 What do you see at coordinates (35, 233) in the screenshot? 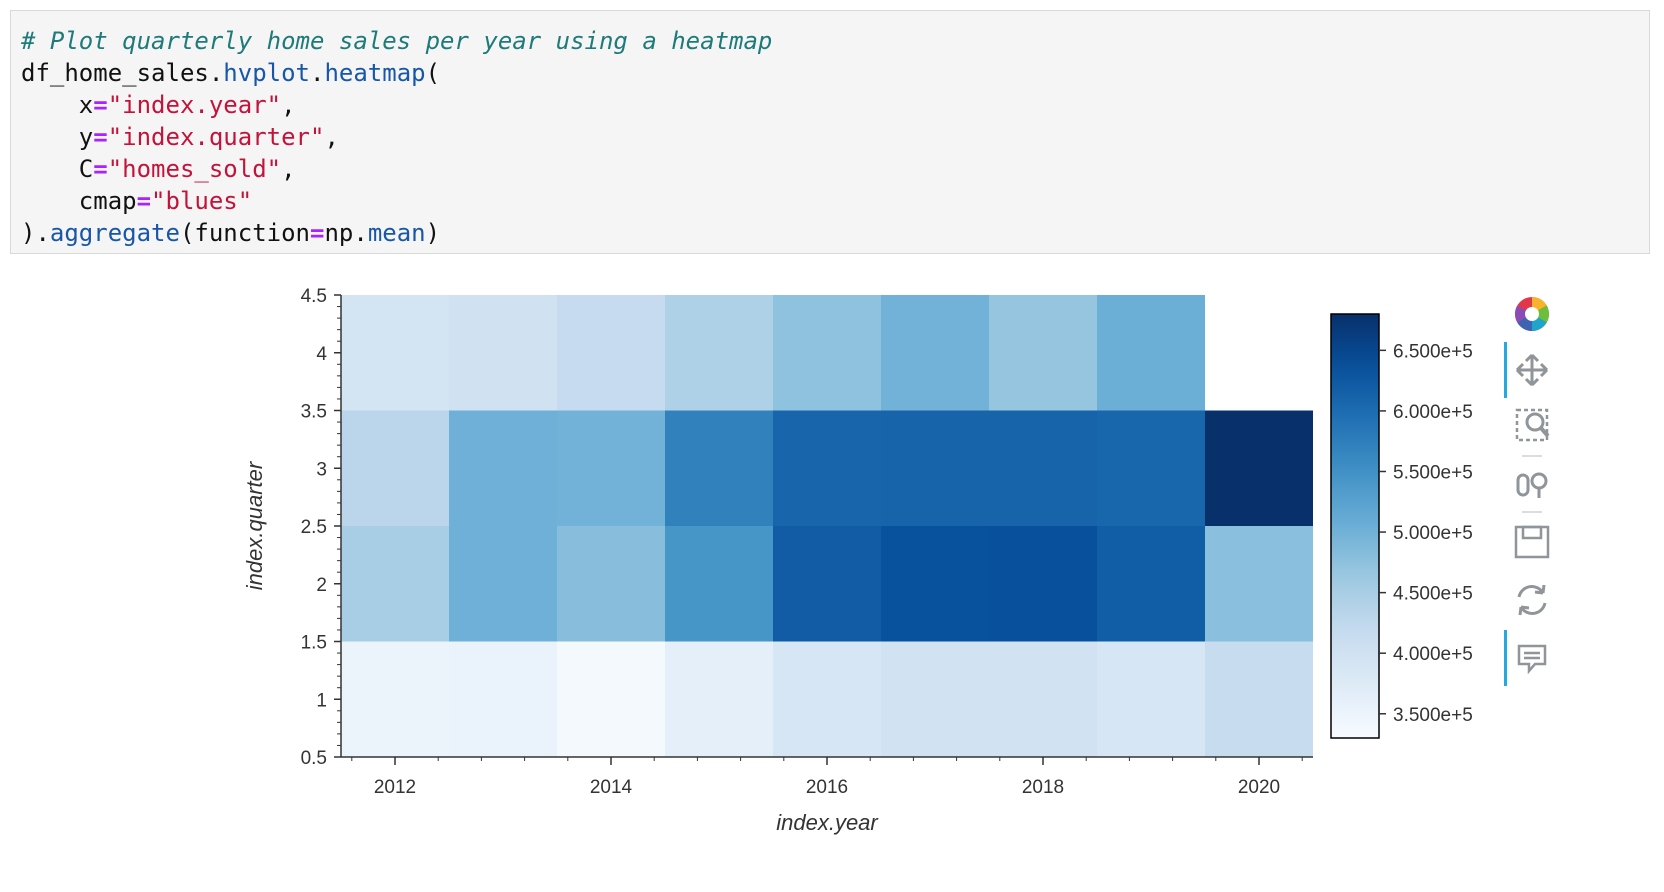
I see `code-token: ).` at bounding box center [35, 233].